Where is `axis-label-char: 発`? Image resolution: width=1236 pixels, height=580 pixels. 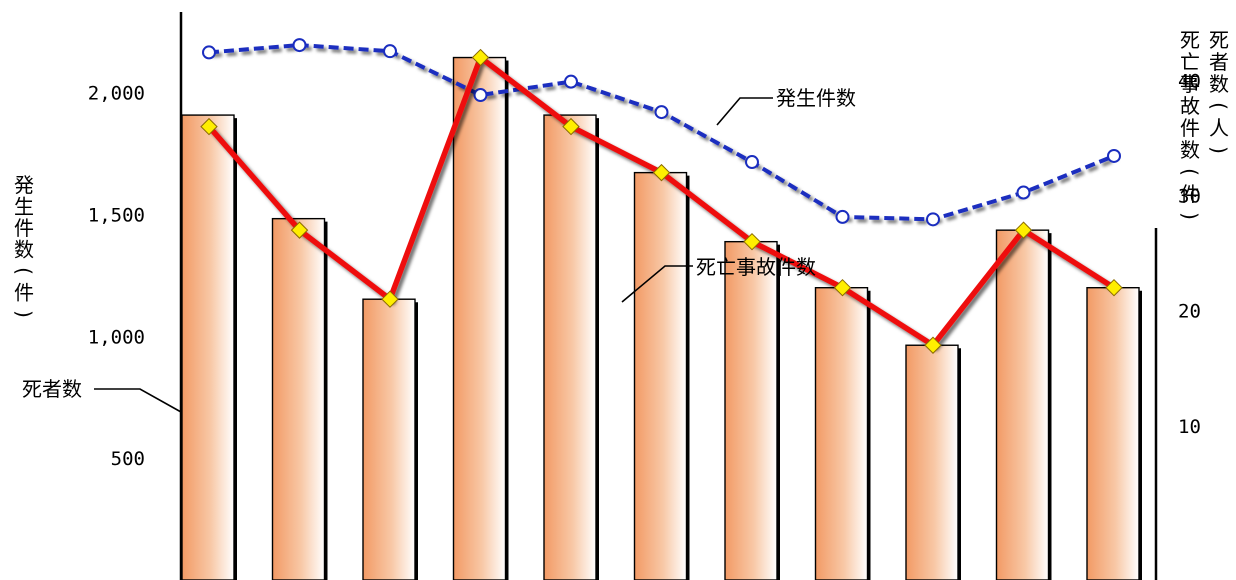
axis-label-char: 発 is located at coordinates (24, 185).